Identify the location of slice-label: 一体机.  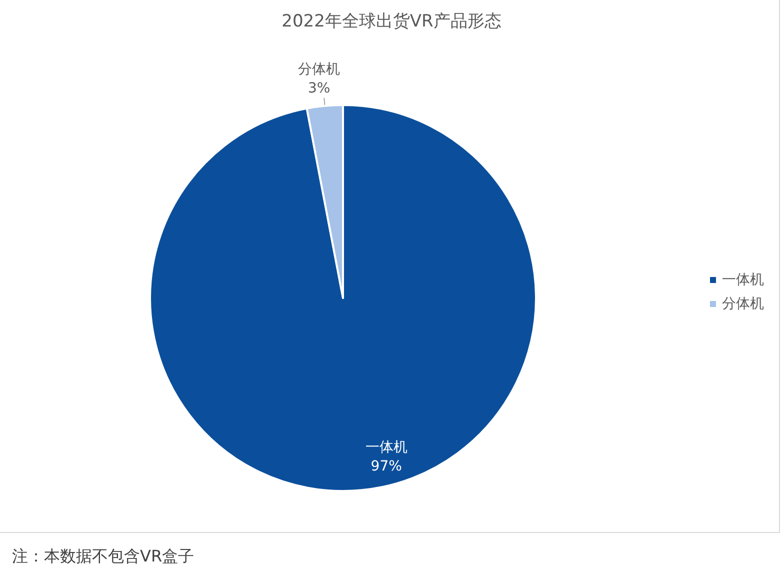
(386, 448).